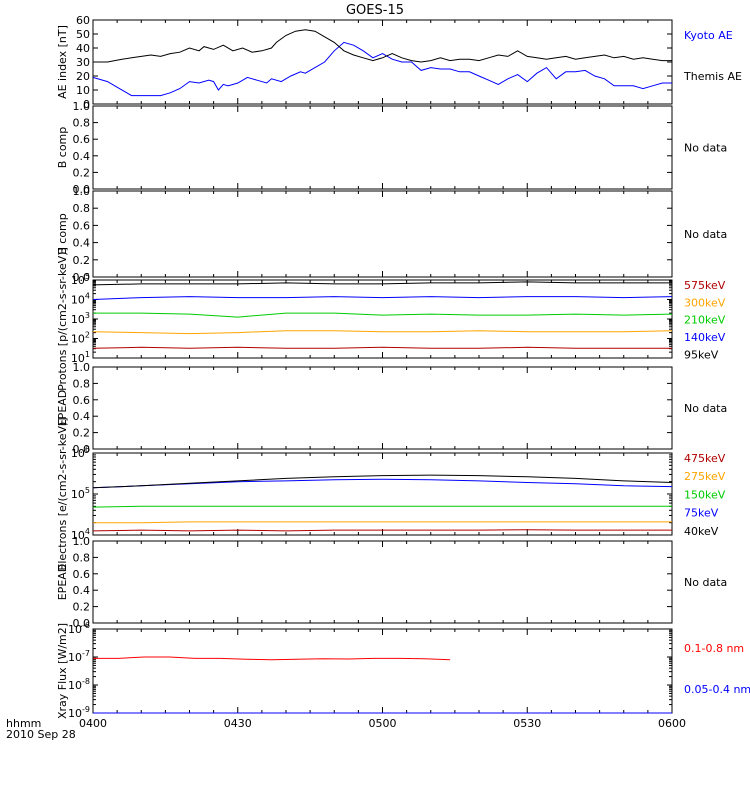  Describe the element at coordinates (80, 318) in the screenshot. I see `y-tick-label: 10³` at that location.